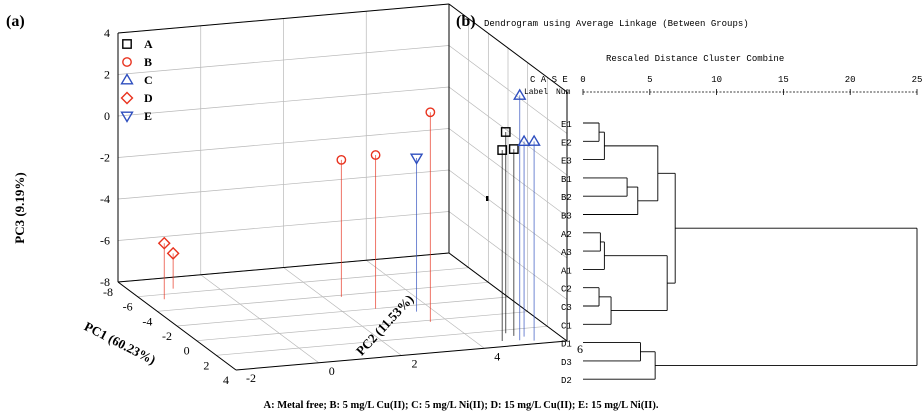 Image resolution: width=922 pixels, height=420 pixels. I want to click on x-tick-label: 4, so click(226, 380).